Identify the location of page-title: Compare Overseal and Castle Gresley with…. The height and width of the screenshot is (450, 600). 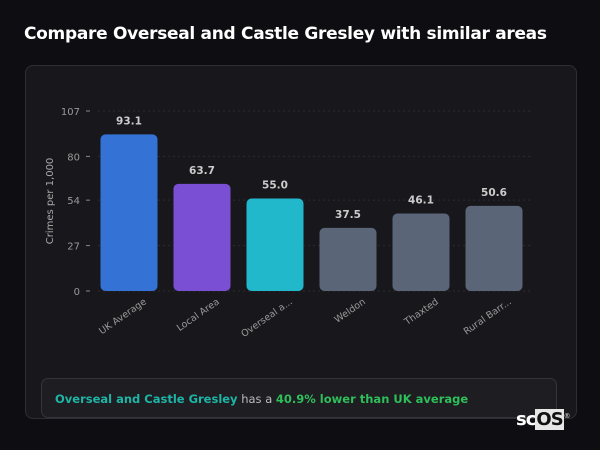
(285, 34).